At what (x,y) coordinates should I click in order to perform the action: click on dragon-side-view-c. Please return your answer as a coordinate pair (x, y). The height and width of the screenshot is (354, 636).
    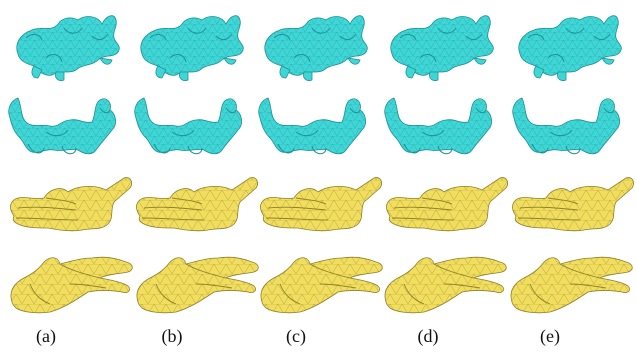
    Looking at the image, I should click on (312, 126).